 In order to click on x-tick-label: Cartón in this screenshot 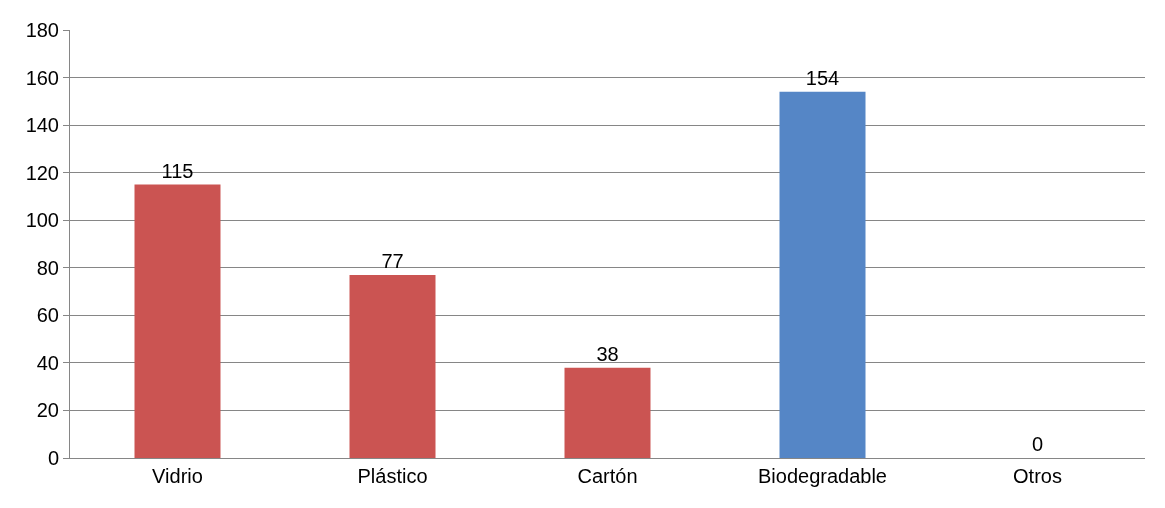, I will do `click(607, 476)`.